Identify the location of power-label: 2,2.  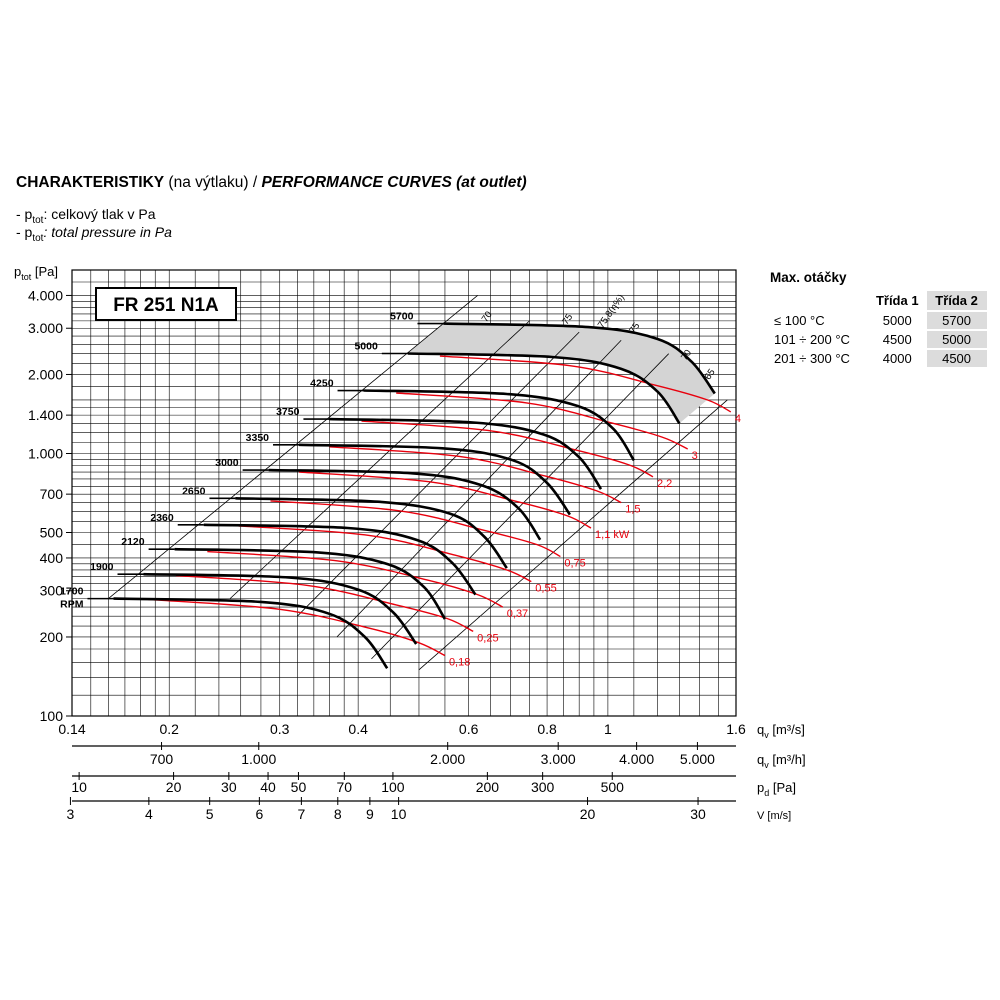
(664, 484).